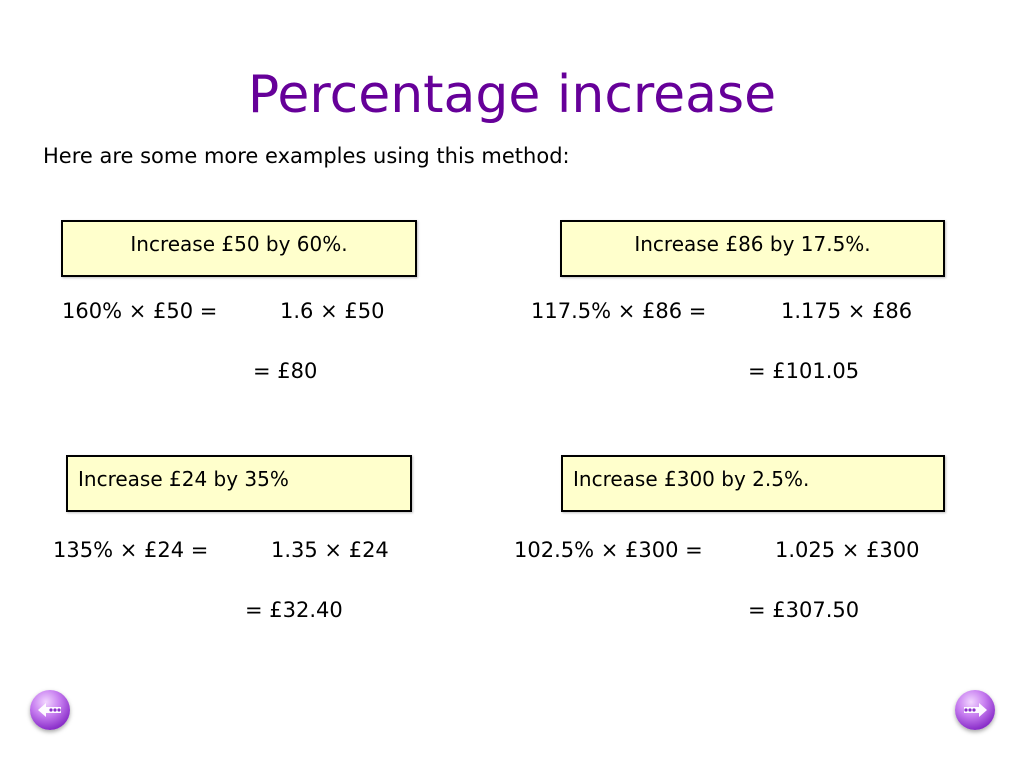 Image resolution: width=1024 pixels, height=768 pixels. I want to click on forward-arrow-icon, so click(975, 710).